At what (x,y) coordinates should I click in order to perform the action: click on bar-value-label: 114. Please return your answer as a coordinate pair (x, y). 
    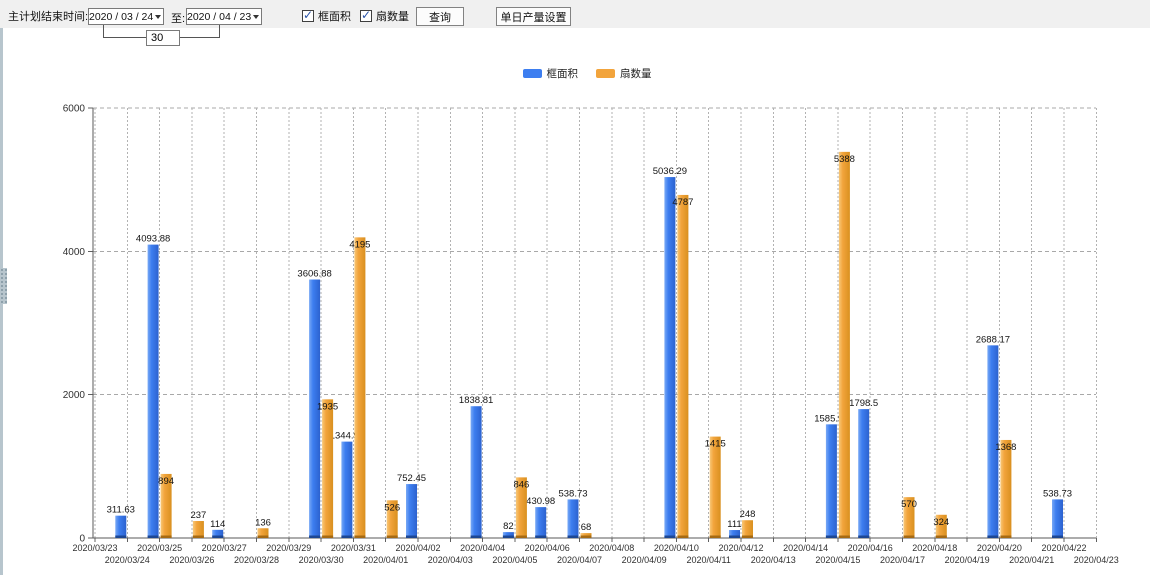
    Looking at the image, I should click on (217, 524).